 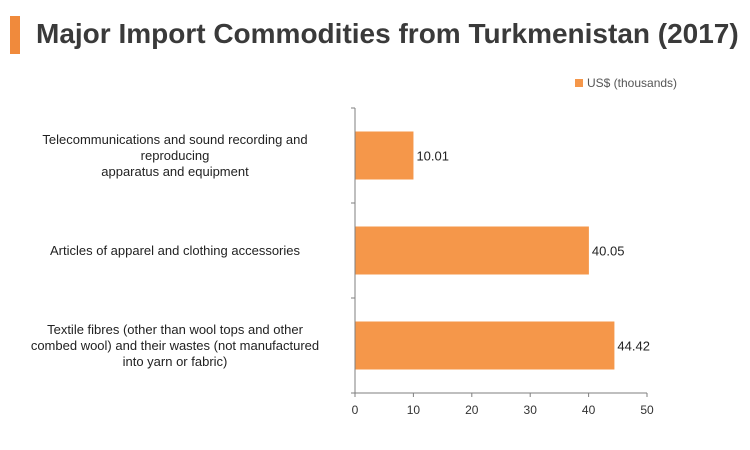 What do you see at coordinates (579, 83) in the screenshot?
I see `legend-swatch` at bounding box center [579, 83].